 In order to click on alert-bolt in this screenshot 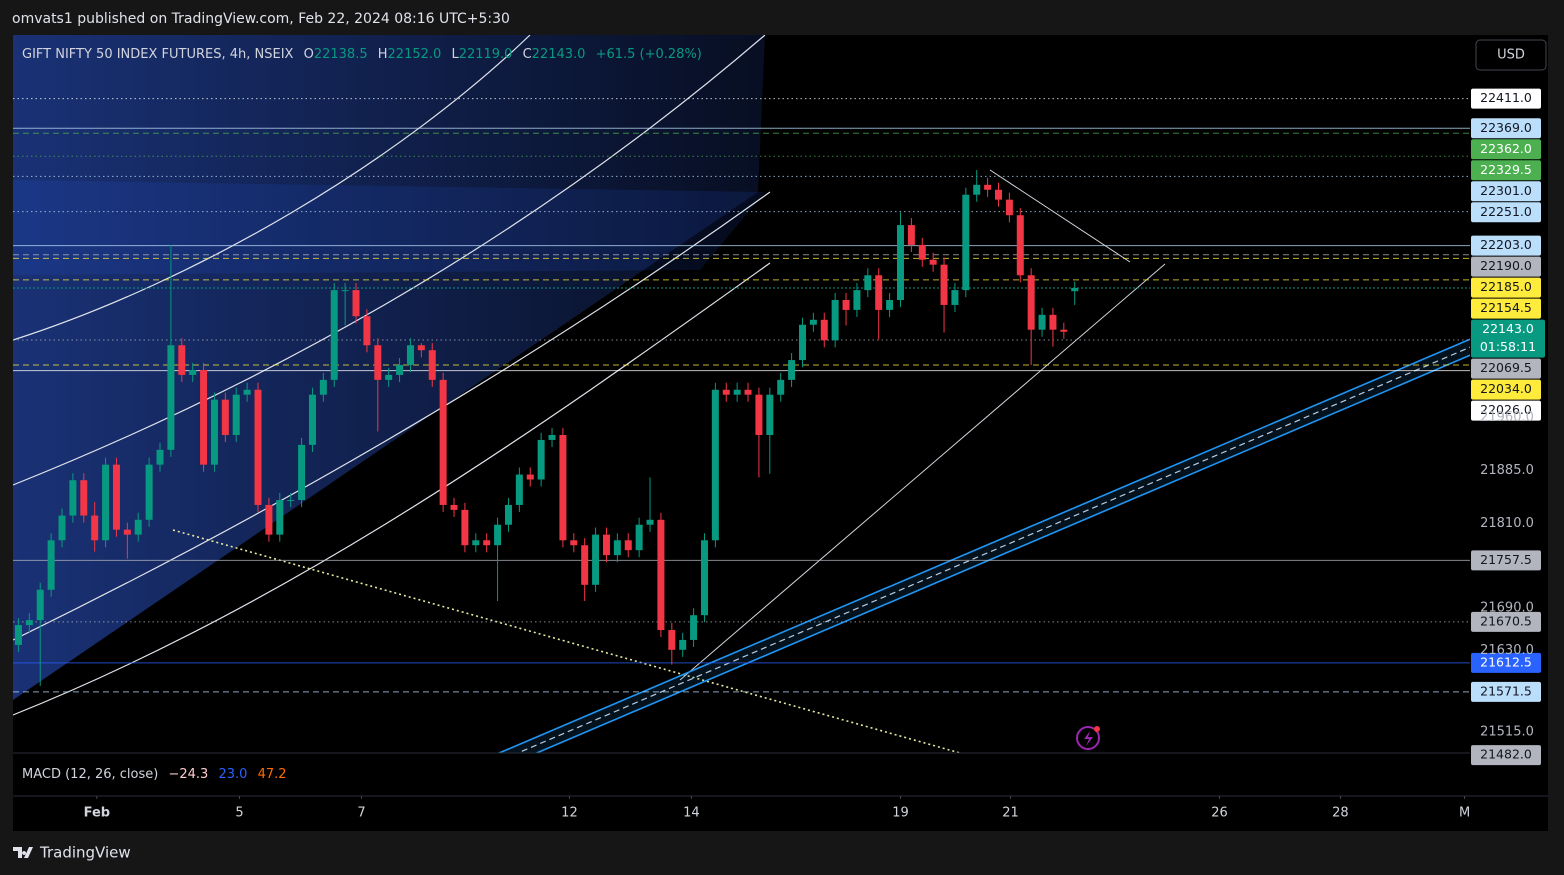, I will do `click(1088, 738)`.